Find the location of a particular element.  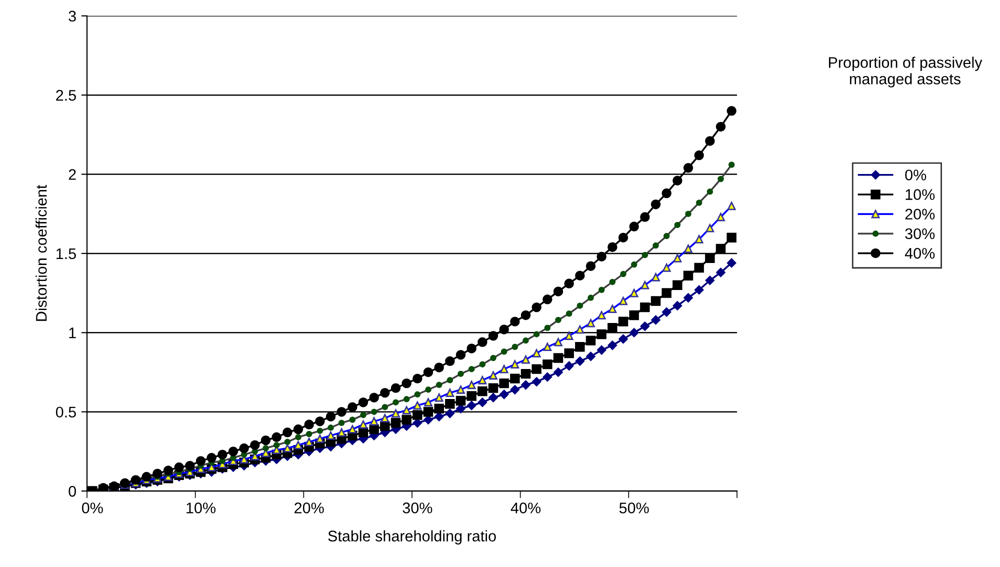

x-tick-label: 20% is located at coordinates (309, 508).